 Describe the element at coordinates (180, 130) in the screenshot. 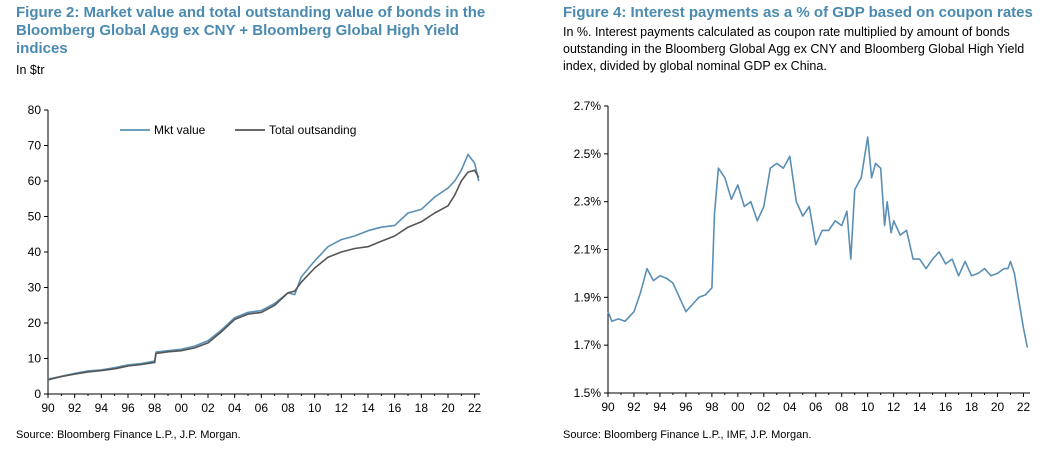

I see `legend-label: Mkt value` at that location.